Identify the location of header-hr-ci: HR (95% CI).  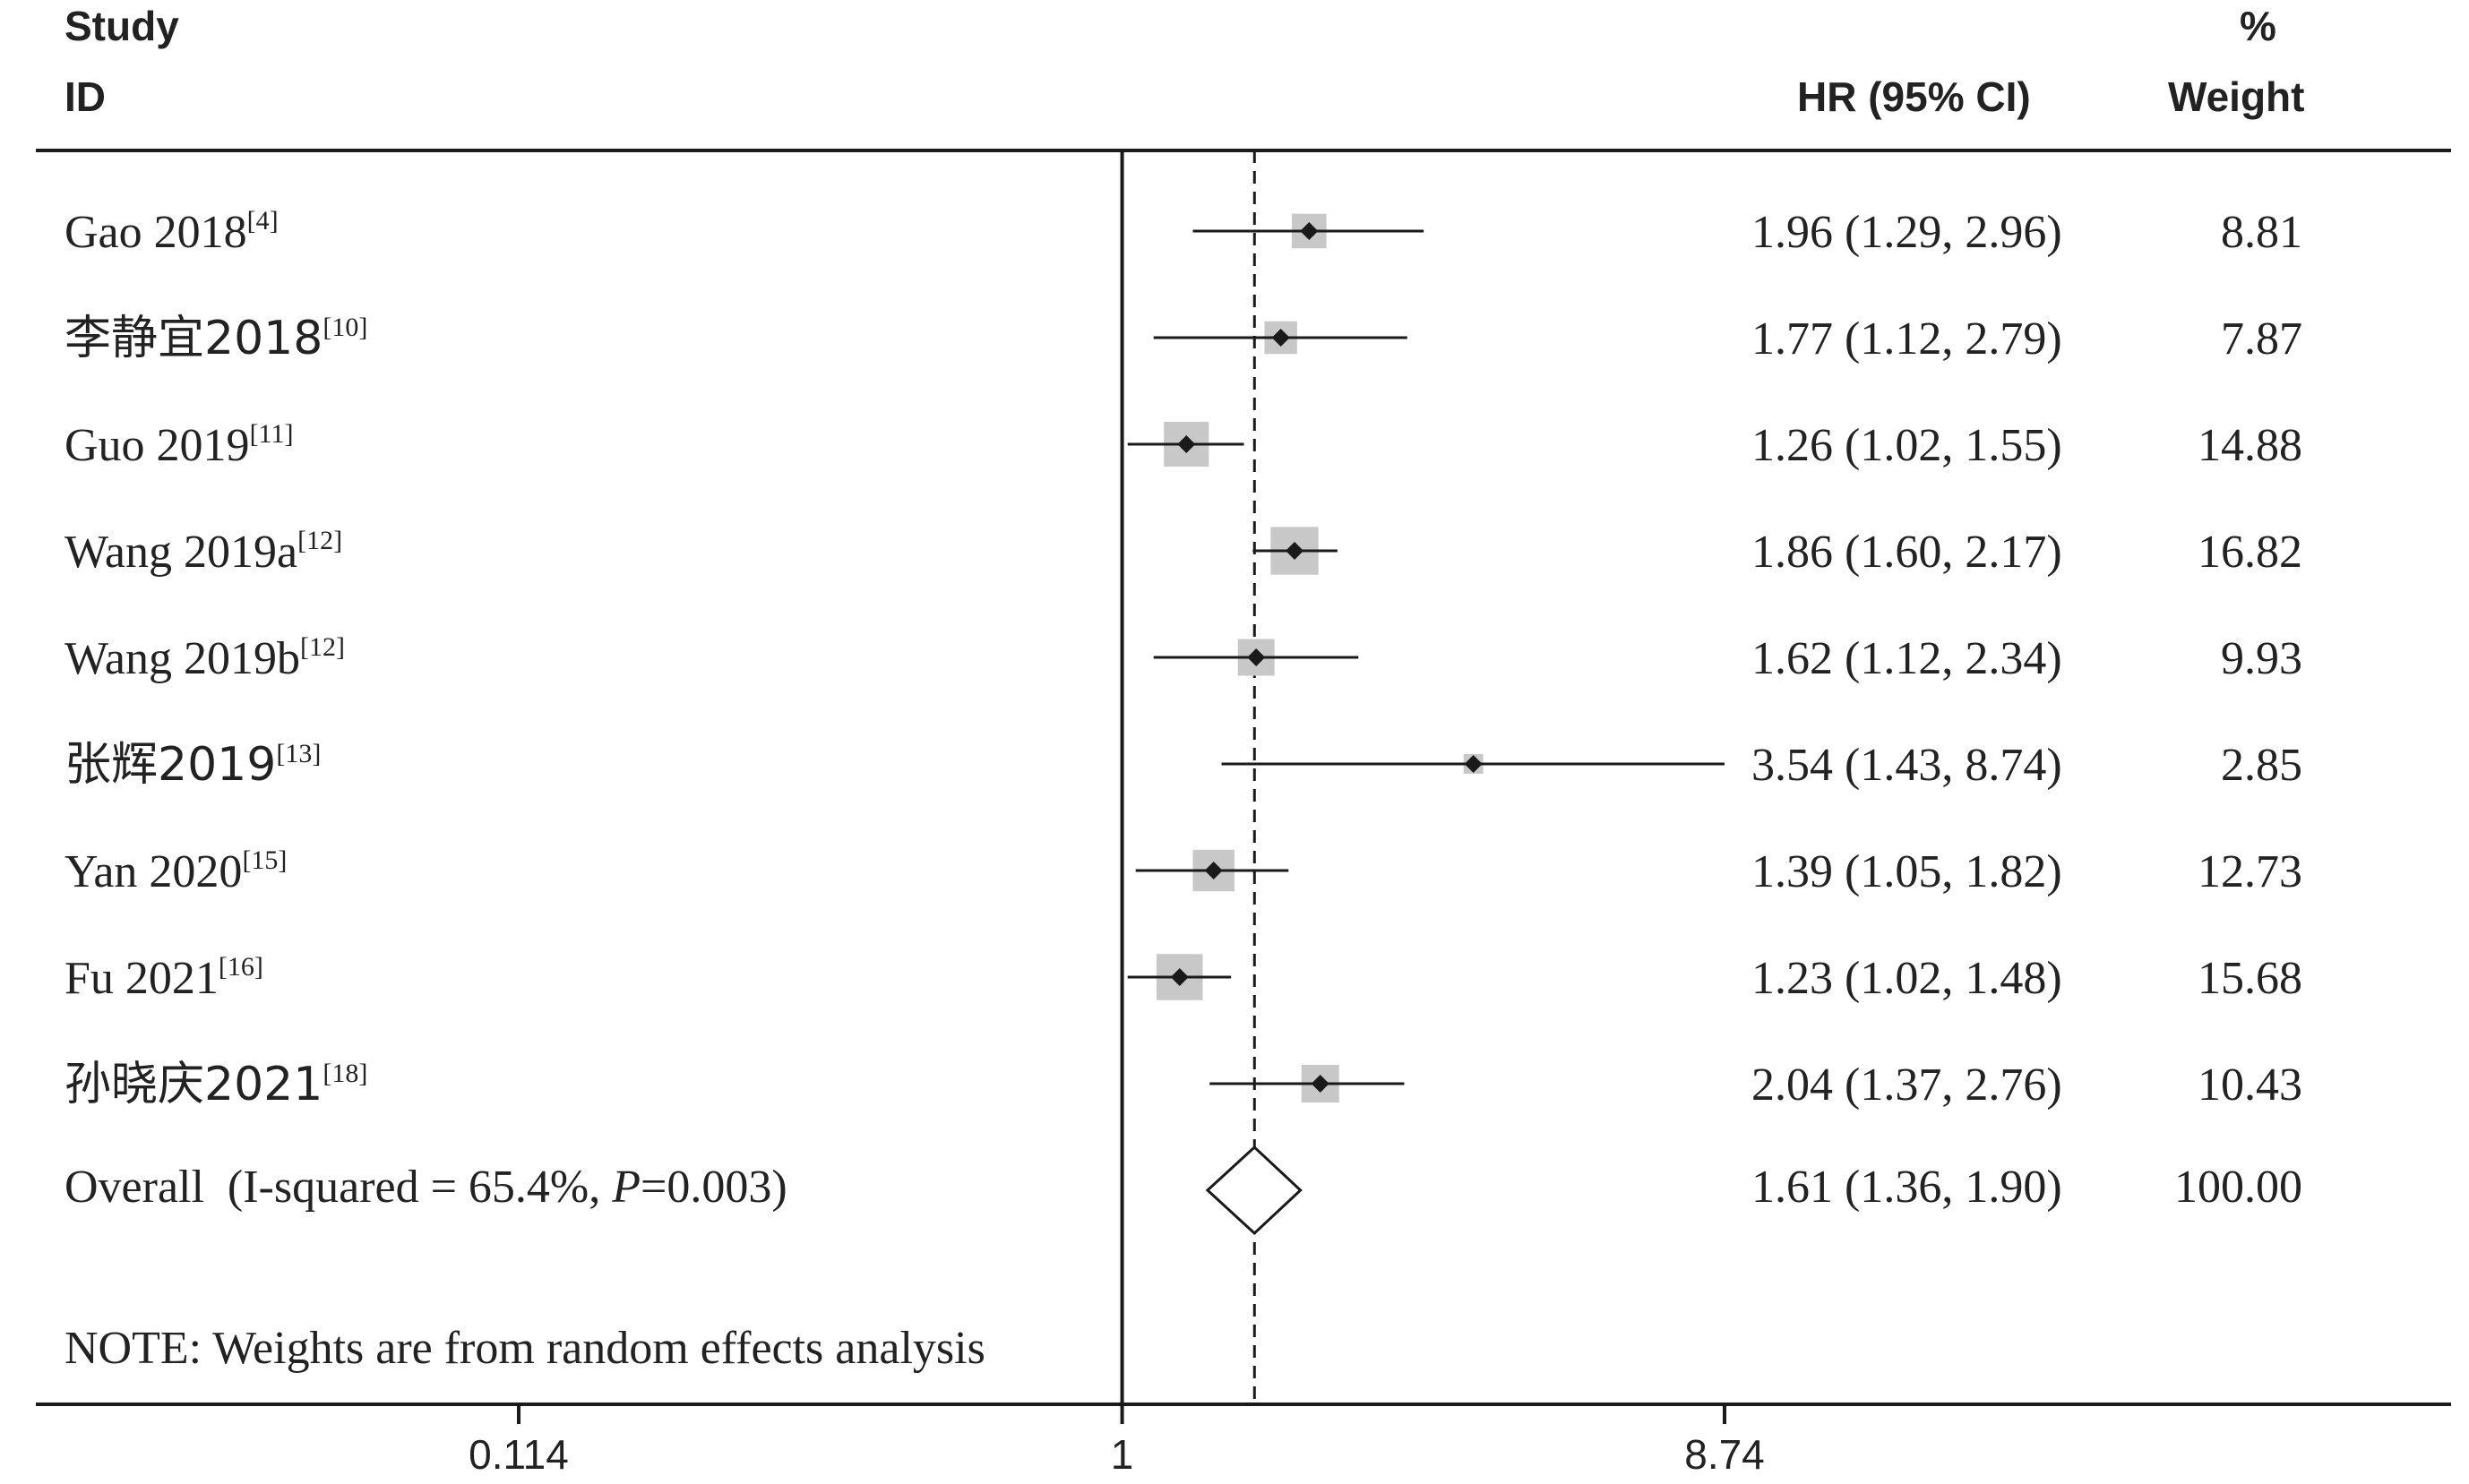
(1914, 96).